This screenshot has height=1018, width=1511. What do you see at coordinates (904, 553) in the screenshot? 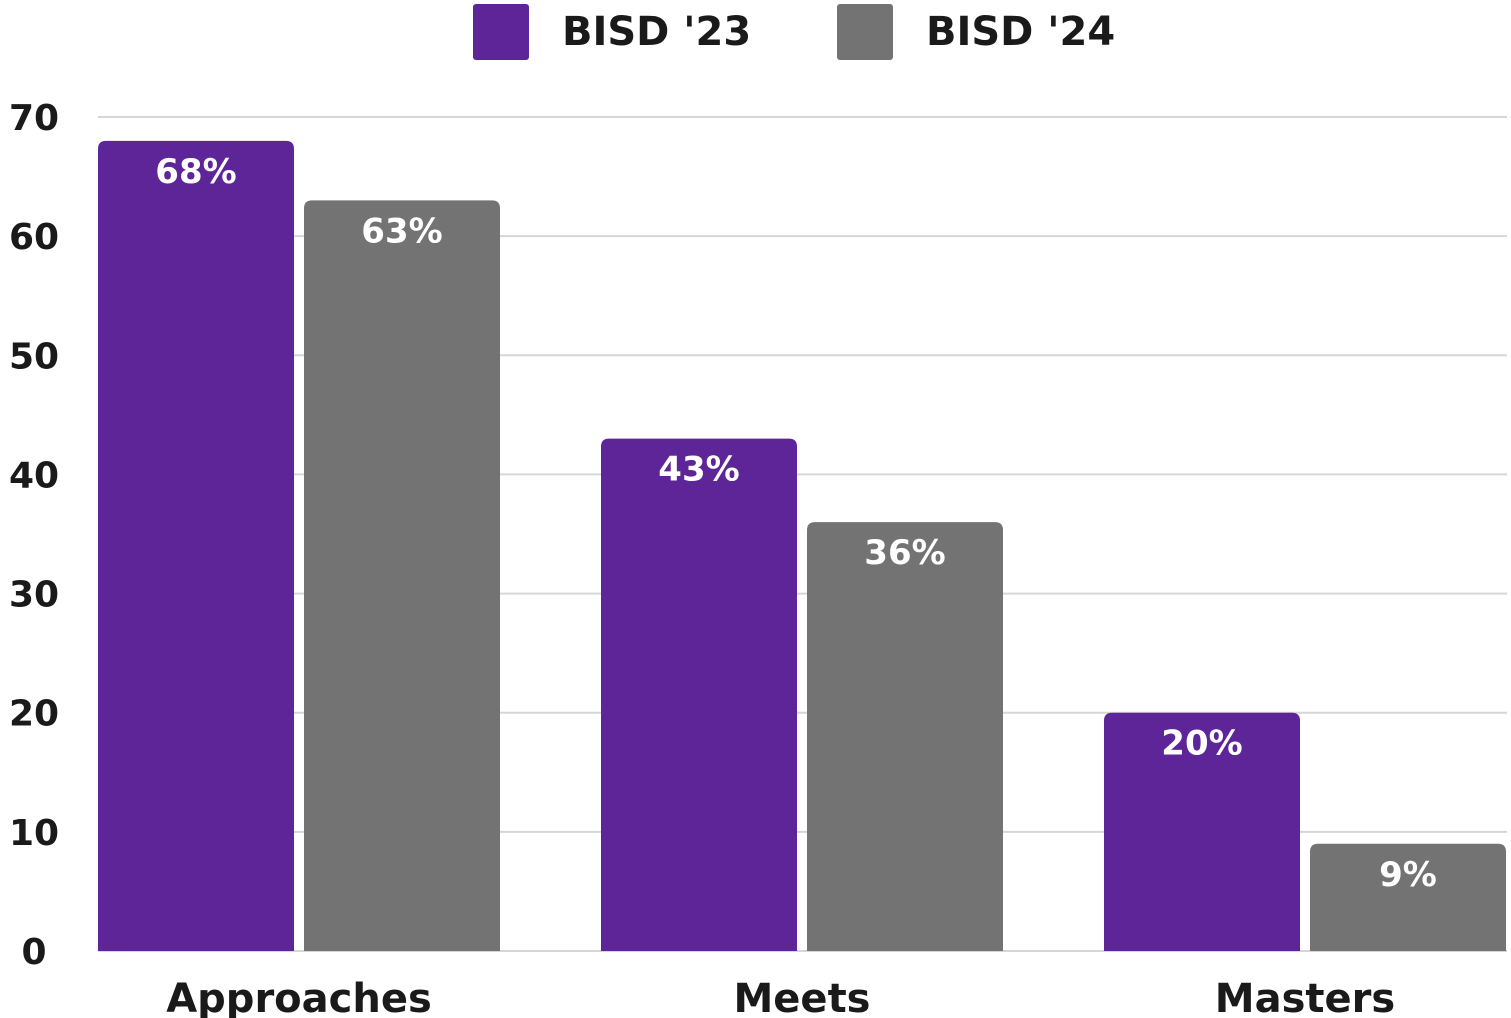
I see `data-label: 36%` at bounding box center [904, 553].